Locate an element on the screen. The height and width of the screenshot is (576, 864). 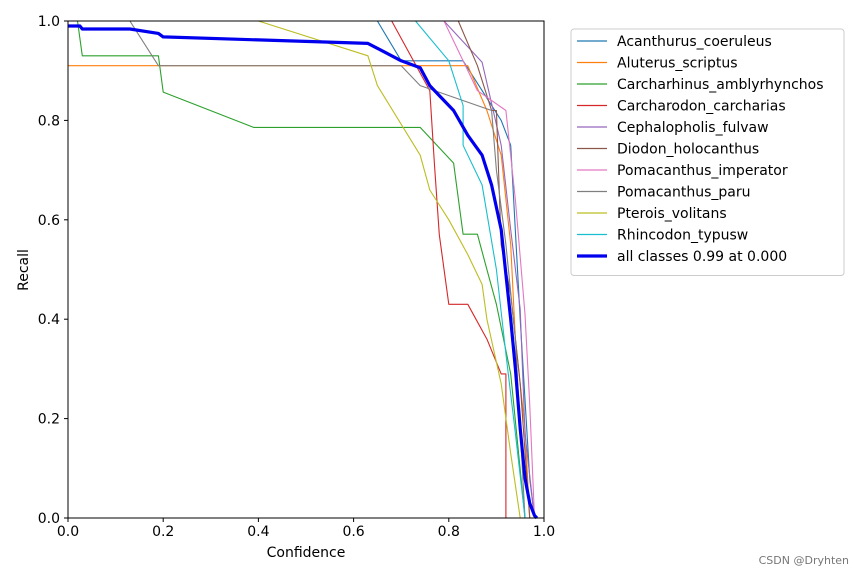
legend-label-aluterus-scriptus: Aluterus_scriptus is located at coordinates (677, 64).